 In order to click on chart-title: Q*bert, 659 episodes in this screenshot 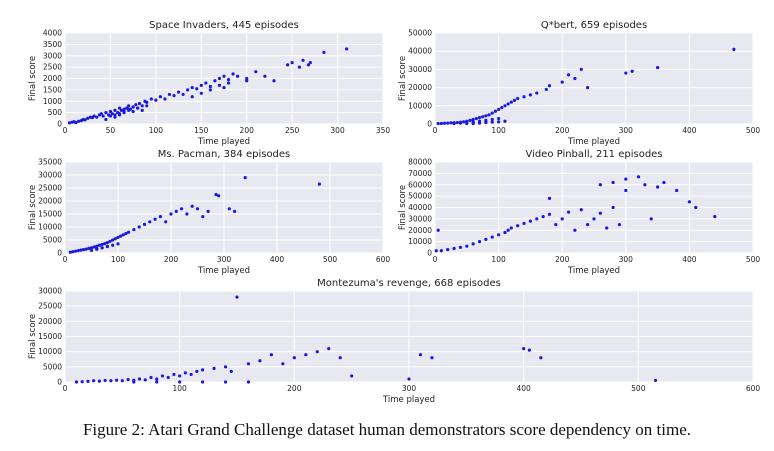, I will do `click(594, 25)`.